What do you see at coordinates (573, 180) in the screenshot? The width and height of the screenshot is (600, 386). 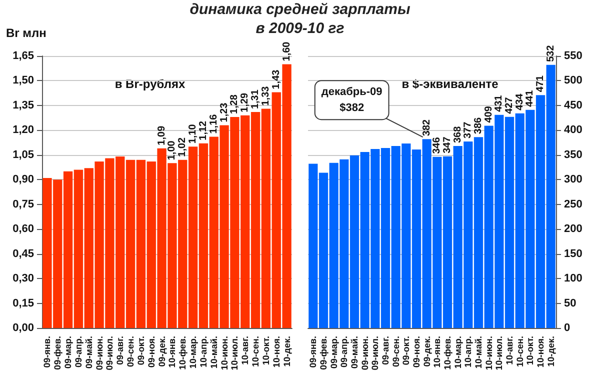 I see `y-tick-label: 300` at bounding box center [573, 180].